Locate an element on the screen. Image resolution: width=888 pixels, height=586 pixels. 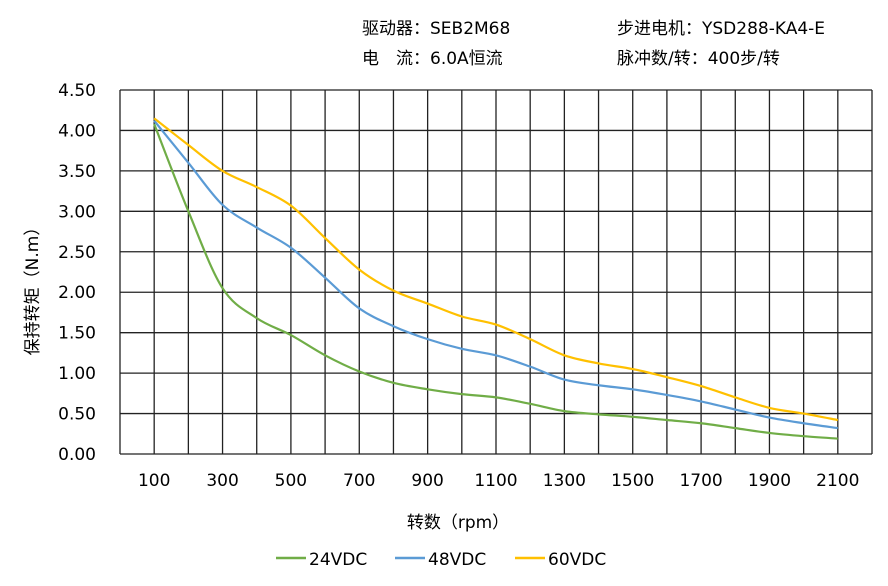
motor-label: 步进电机：YSD288-KA4-E is located at coordinates (721, 29).